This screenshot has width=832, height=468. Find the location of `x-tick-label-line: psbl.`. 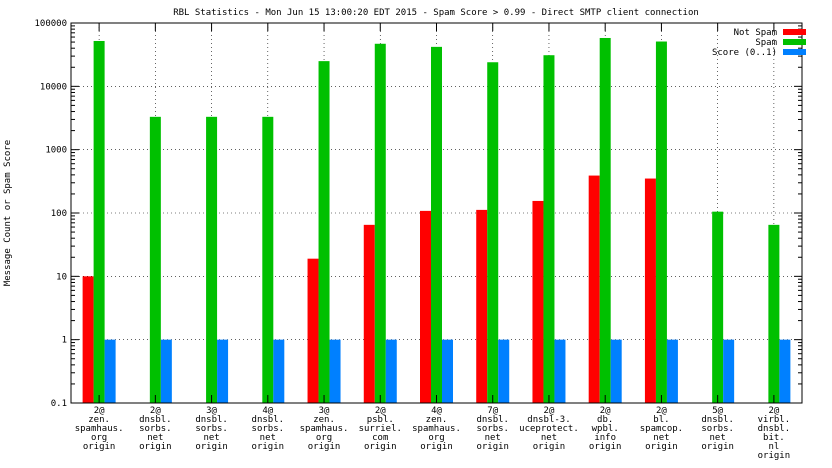

x-tick-label-line: psbl. is located at coordinates (380, 420).